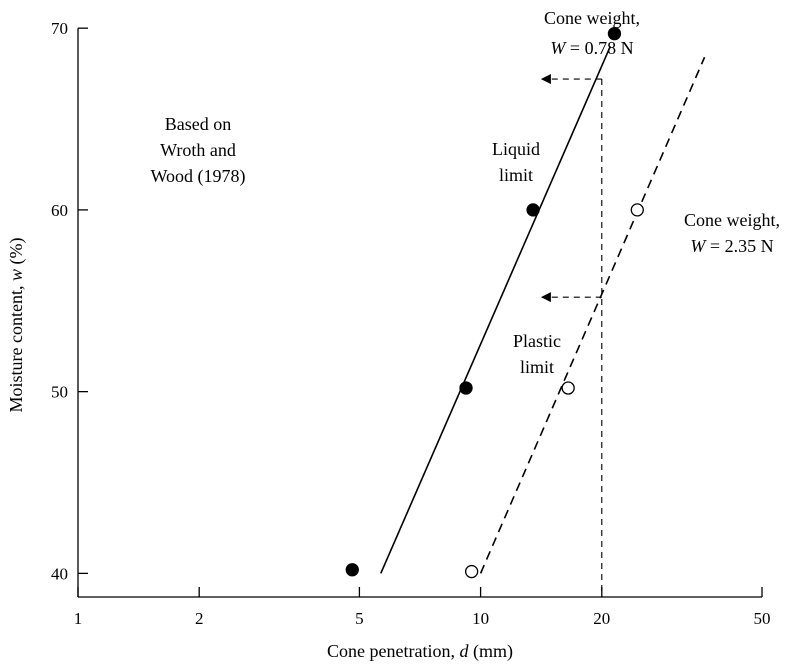 The width and height of the screenshot is (793, 664). Describe the element at coordinates (592, 18) in the screenshot. I see `series-1-label-line-1: Cone weight,` at that location.